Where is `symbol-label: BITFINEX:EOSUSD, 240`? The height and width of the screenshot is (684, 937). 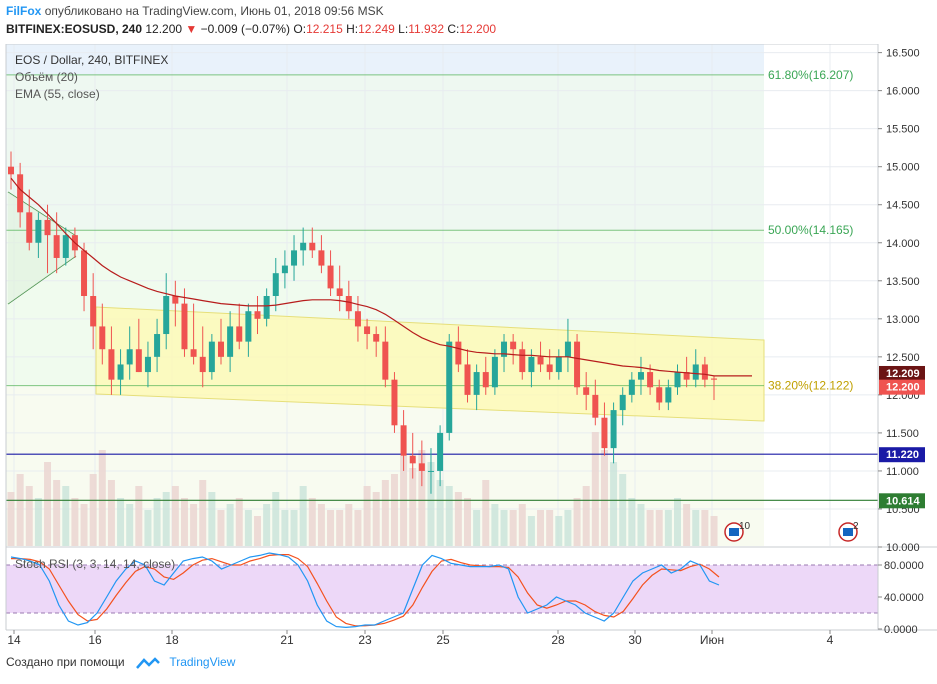 symbol-label: BITFINEX:EOSUSD, 240 is located at coordinates (74, 29).